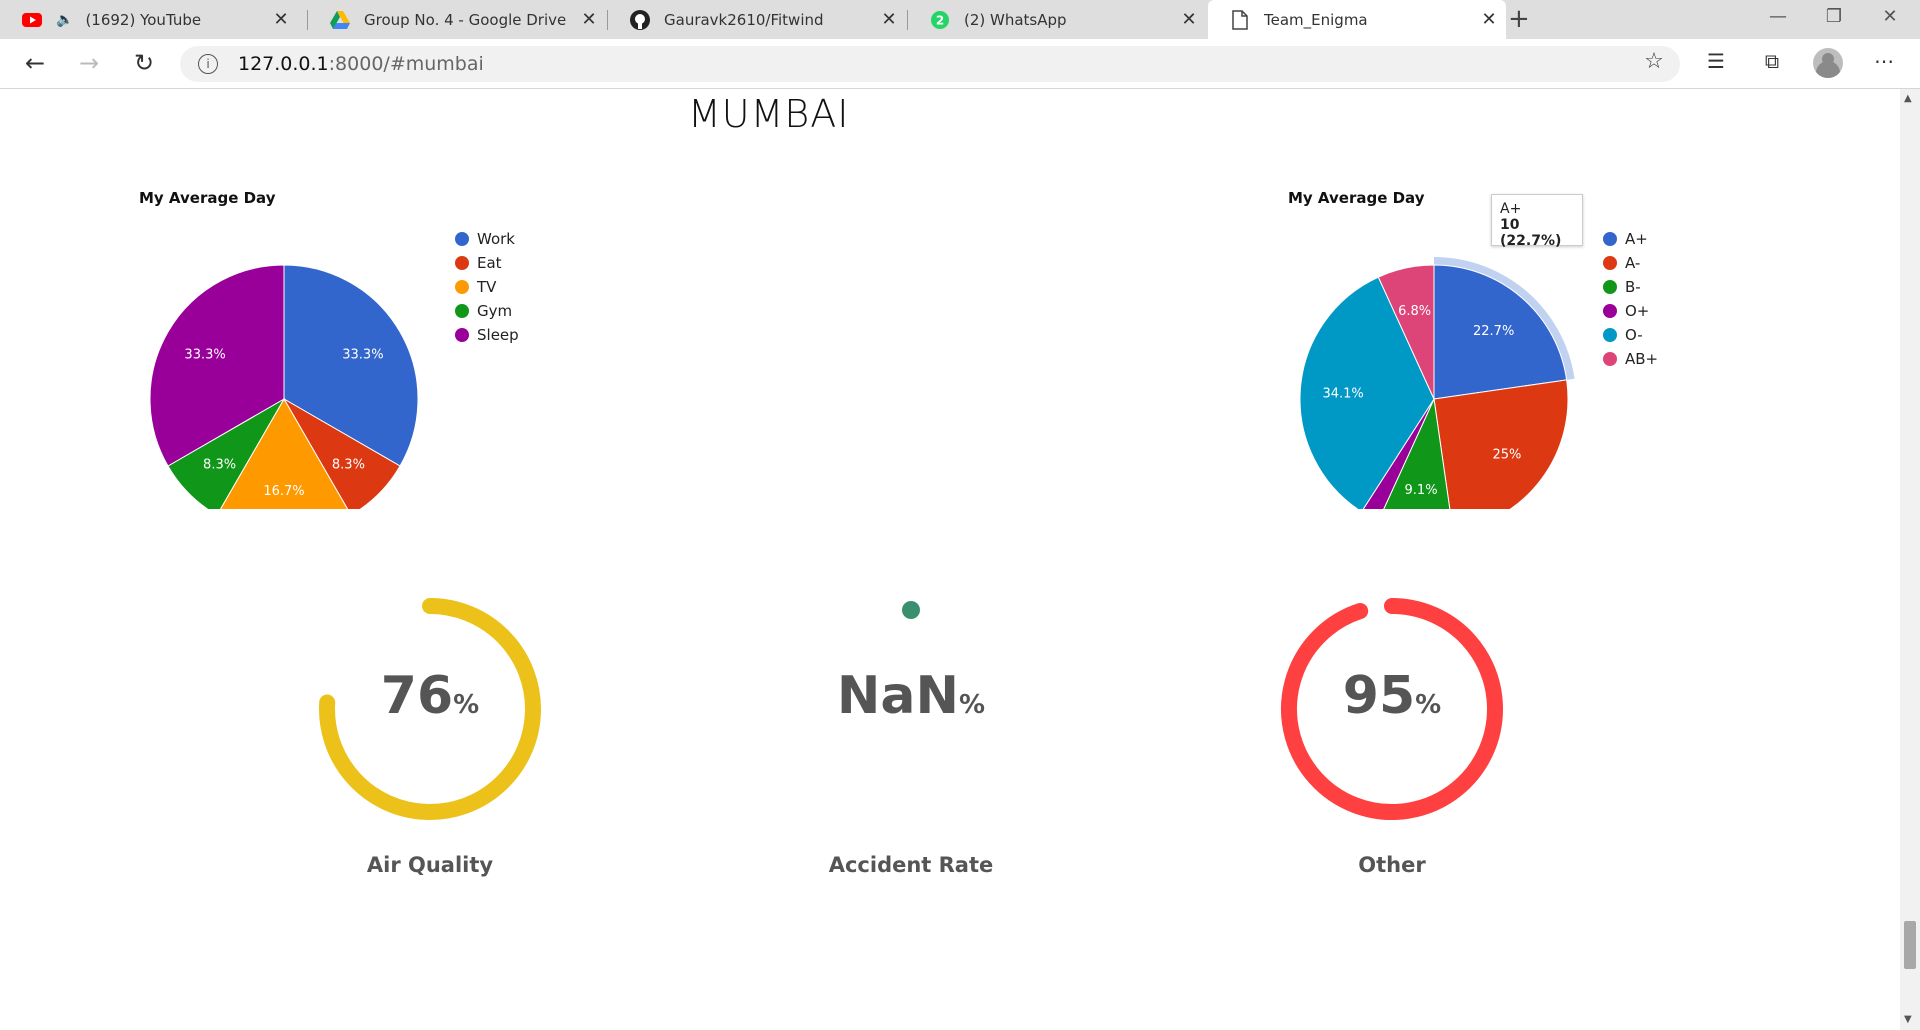 This screenshot has height=1030, width=1920. I want to click on tooltip-value: 10 (22.7%), so click(1531, 233).